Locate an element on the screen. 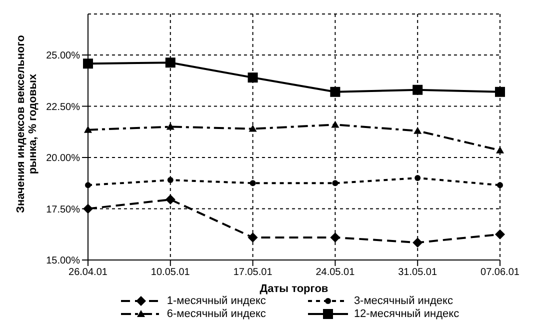 The image size is (537, 332). y-tick-label: 20.00% is located at coordinates (63, 158).